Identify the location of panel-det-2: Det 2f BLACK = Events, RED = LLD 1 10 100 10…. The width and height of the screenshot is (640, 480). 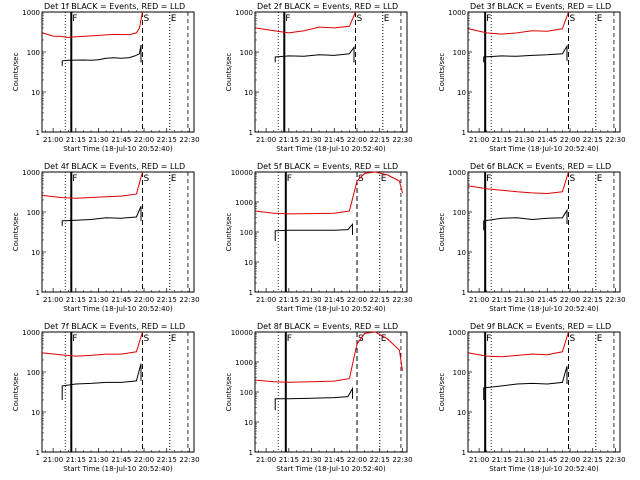
(319, 77).